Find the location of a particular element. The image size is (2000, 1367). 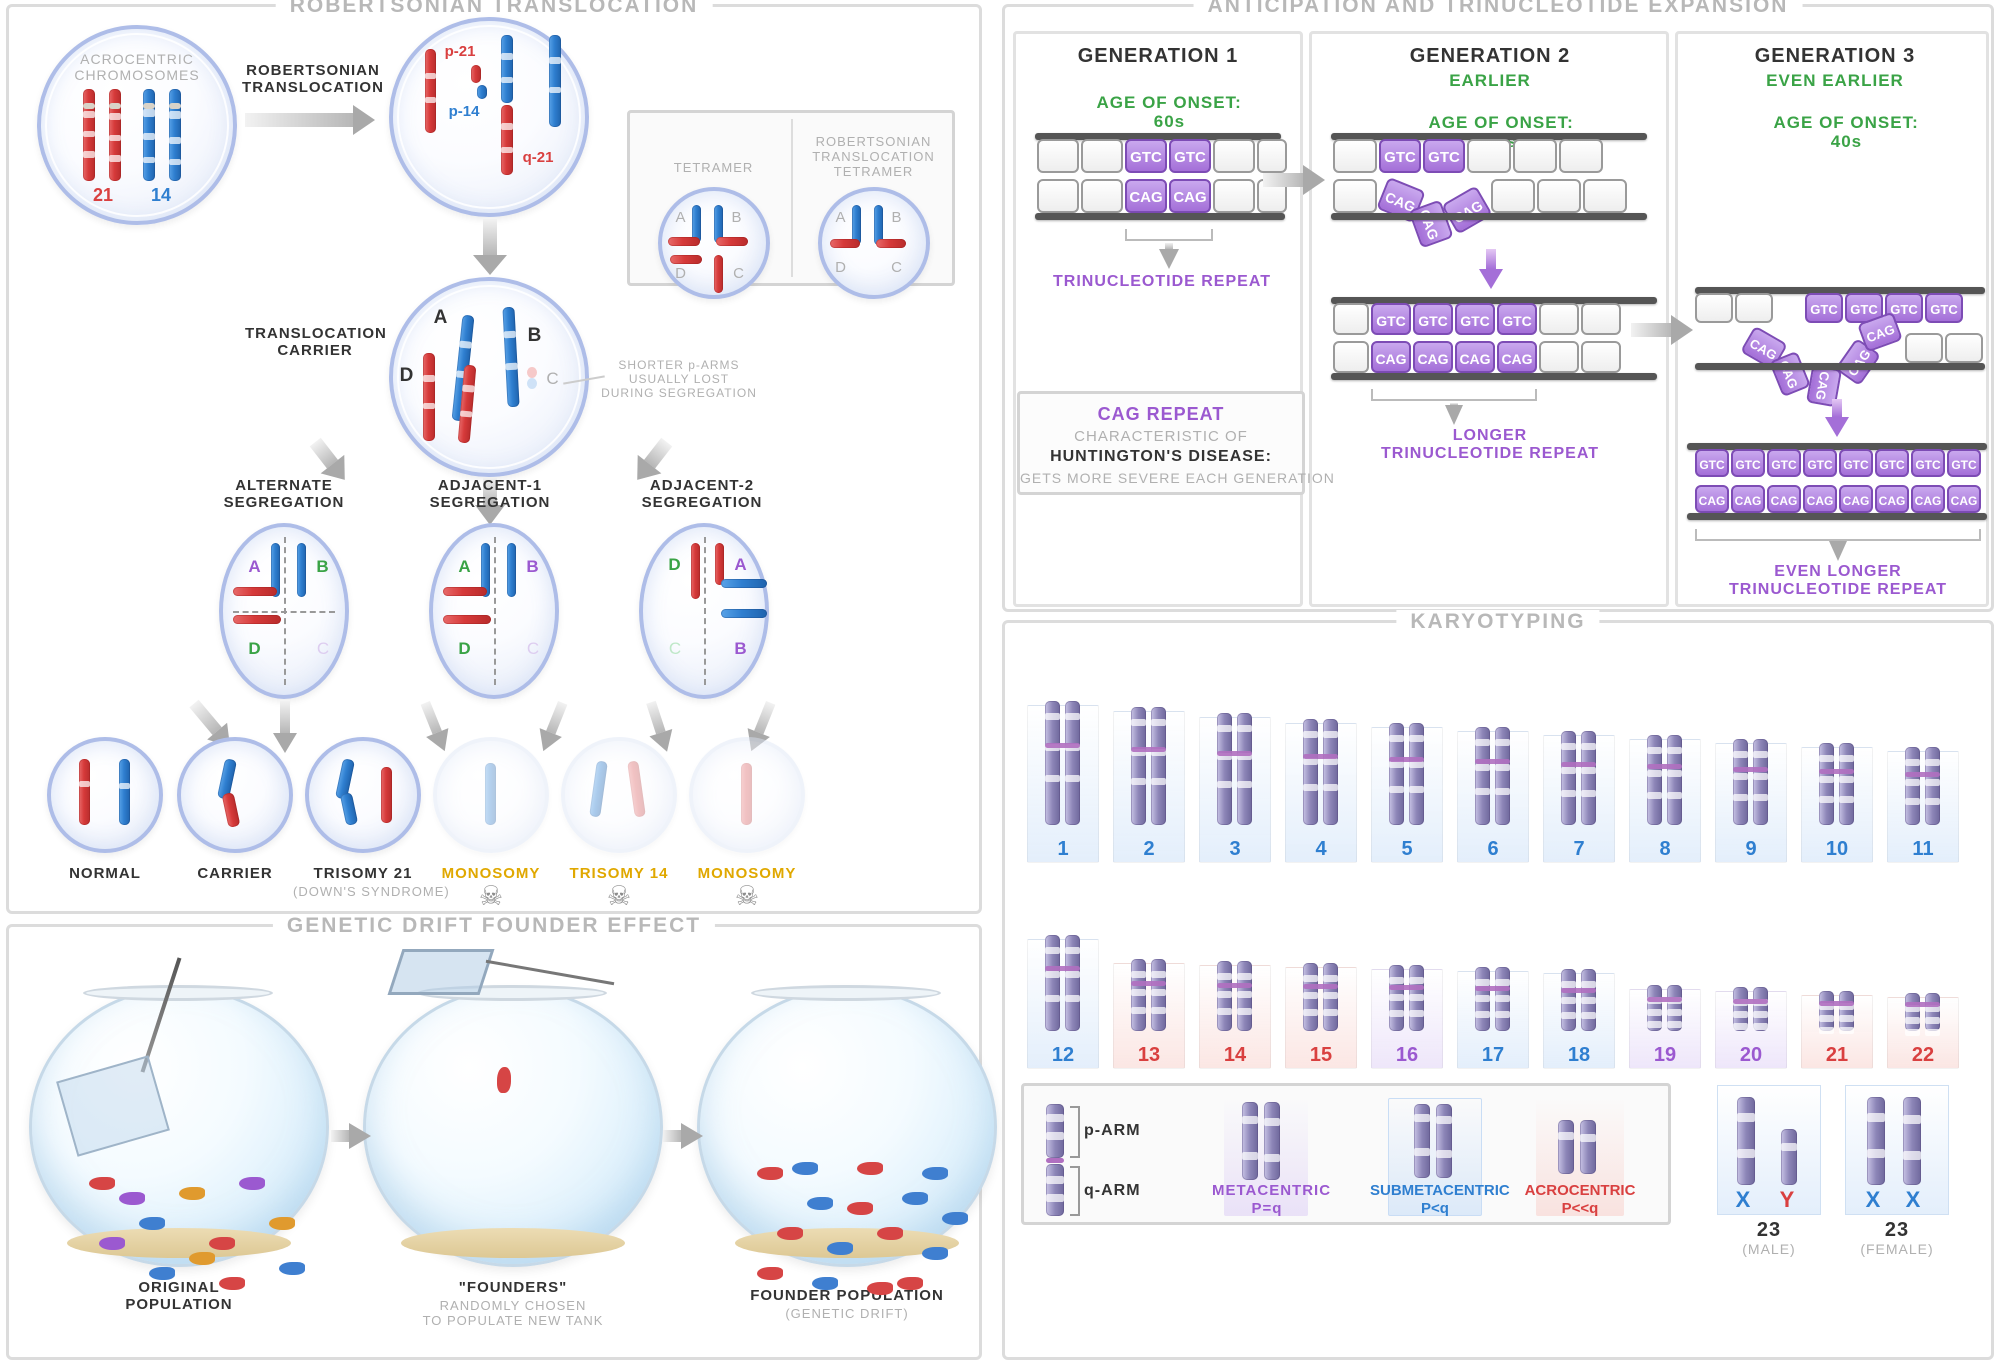

label-q21: q-21 is located at coordinates (538, 157).